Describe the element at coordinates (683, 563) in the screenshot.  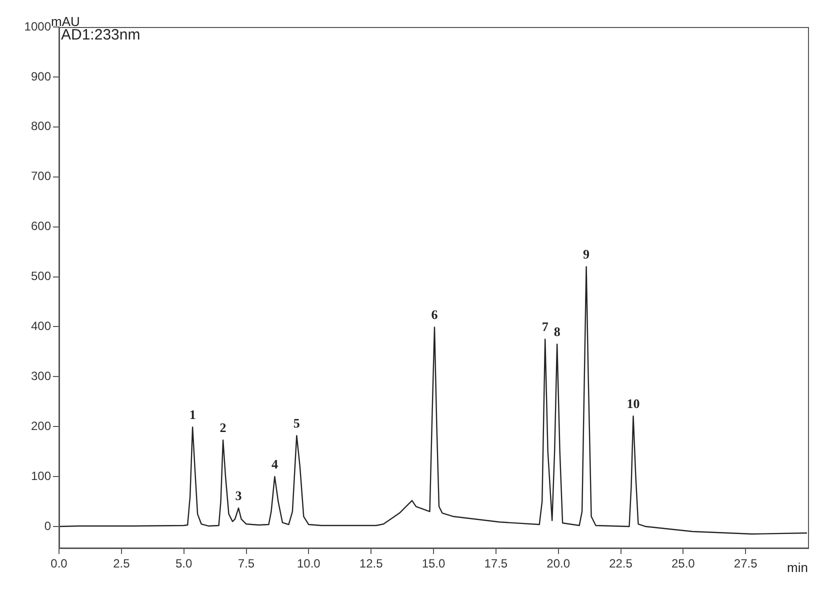
I see `x-tick-label: 25.0` at that location.